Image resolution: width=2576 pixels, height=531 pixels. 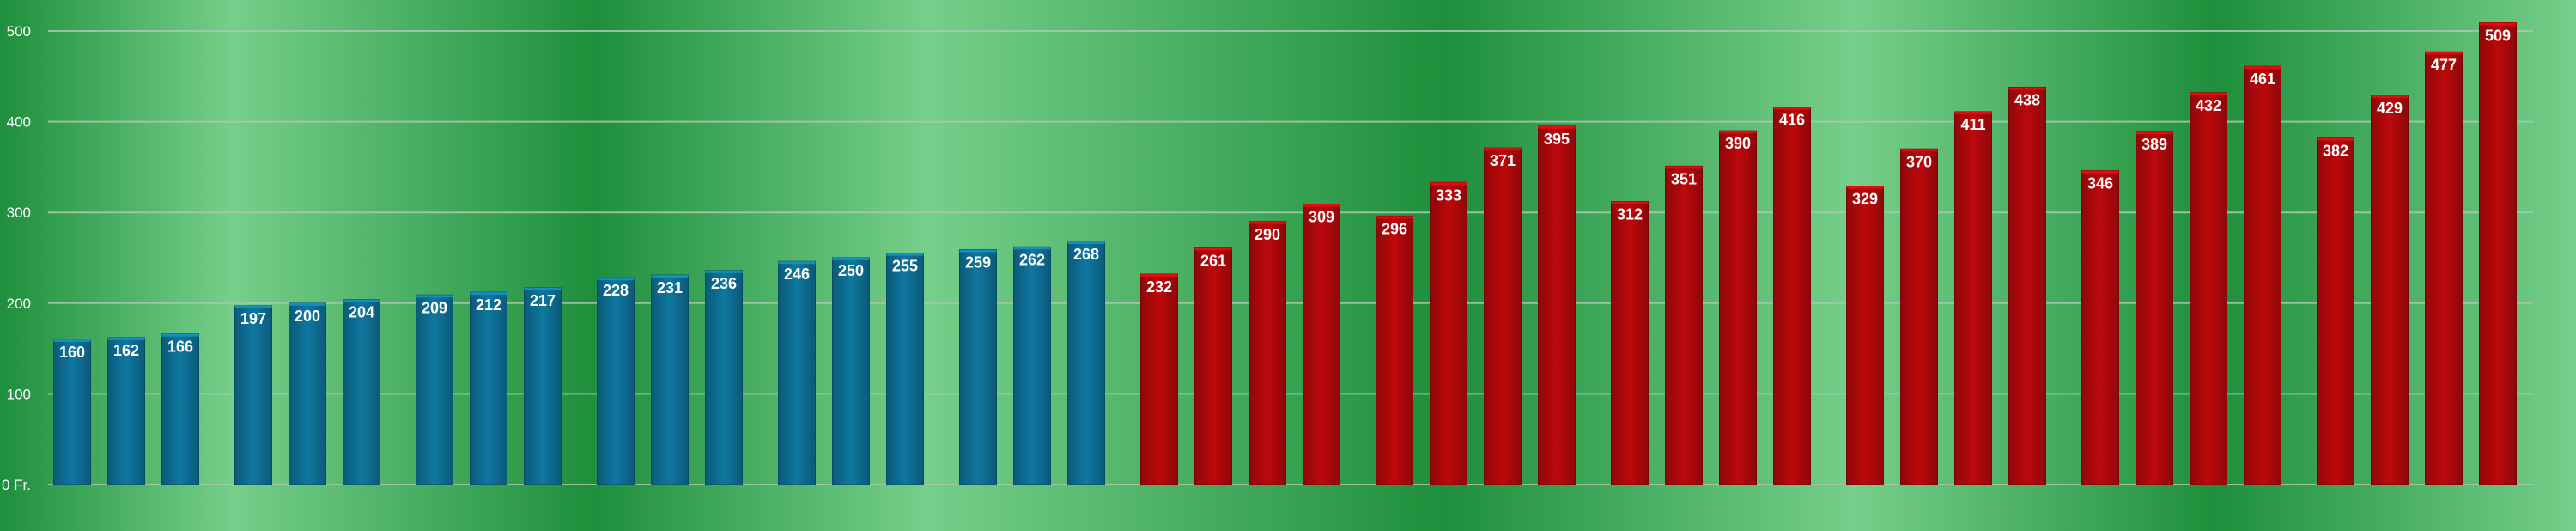 I want to click on bar-value-label: 232, so click(x=1159, y=287).